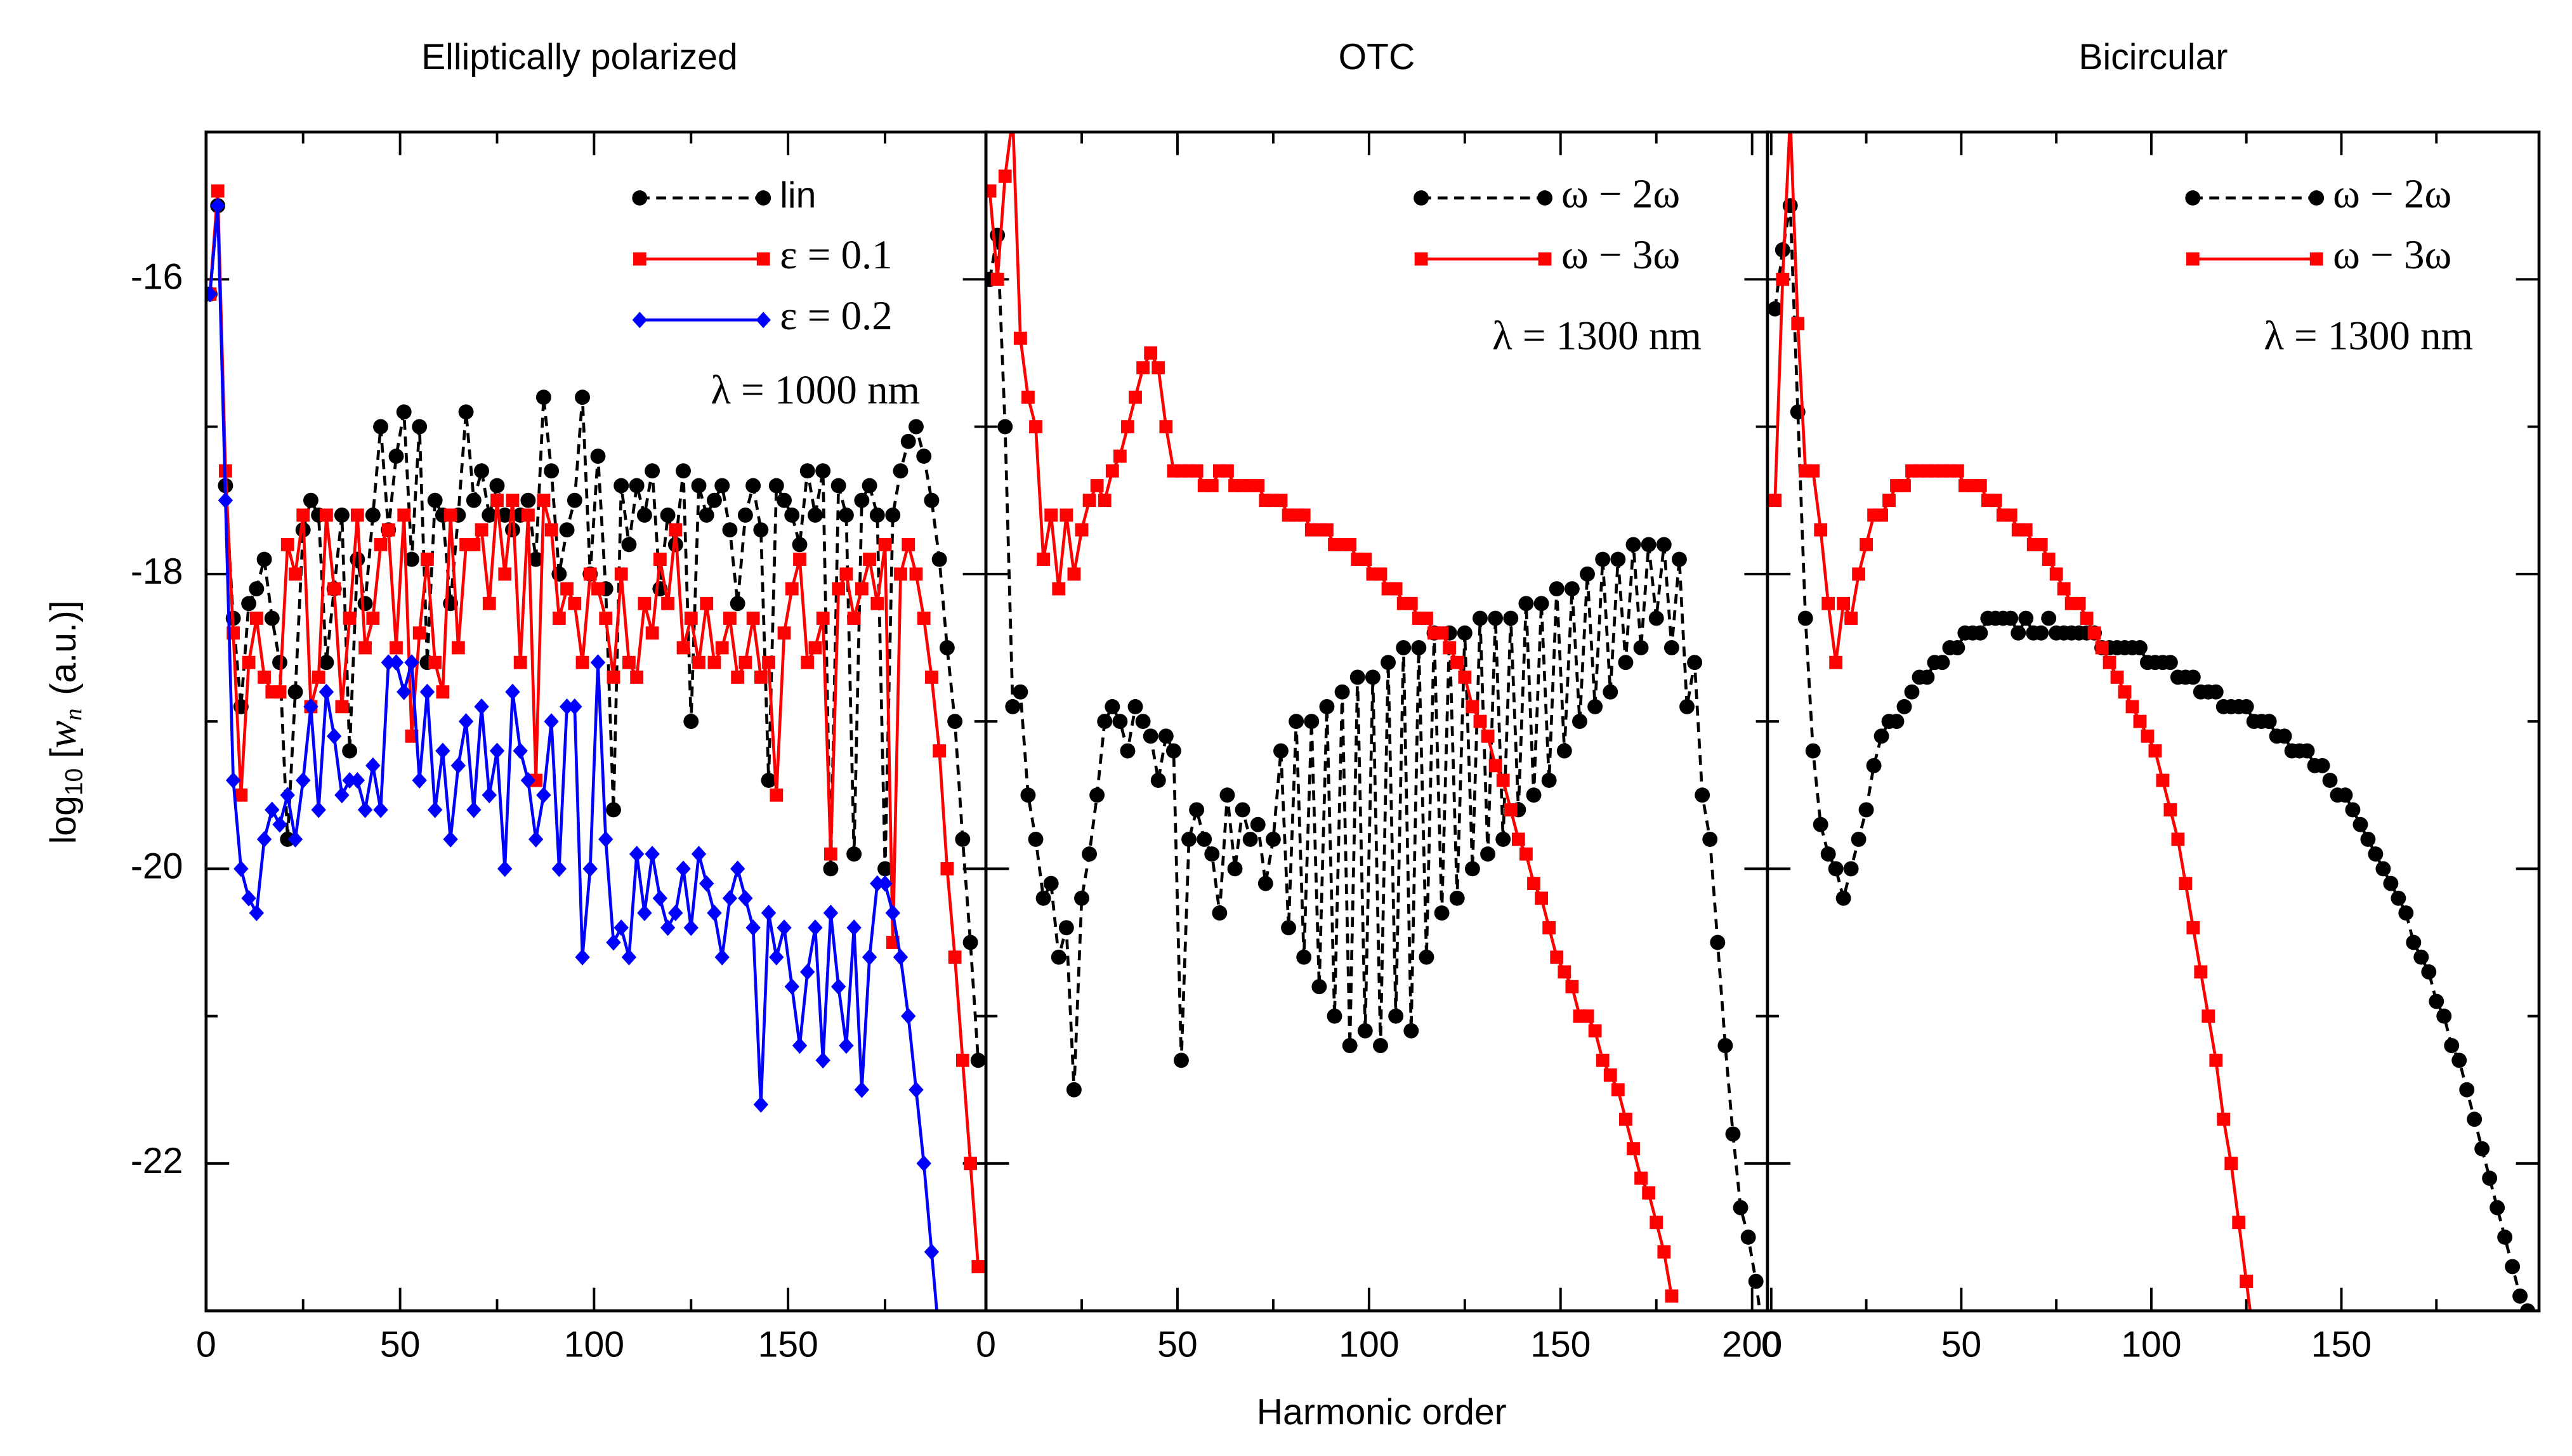  I want to click on y-label-sub: 10, so click(74, 782).